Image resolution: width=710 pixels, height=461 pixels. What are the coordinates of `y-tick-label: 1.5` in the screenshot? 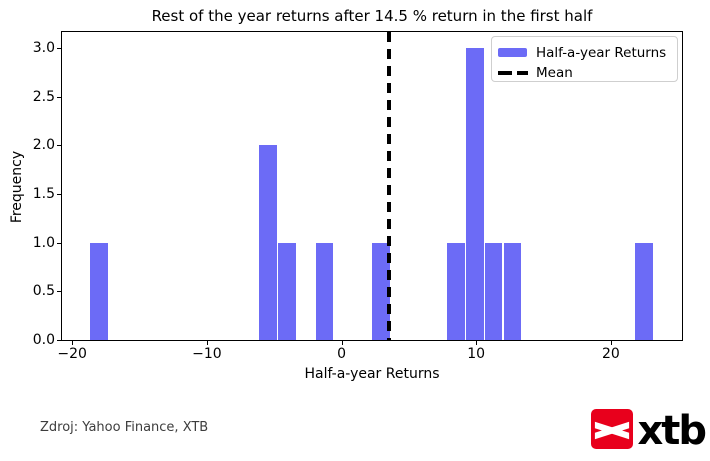 It's located at (43, 193).